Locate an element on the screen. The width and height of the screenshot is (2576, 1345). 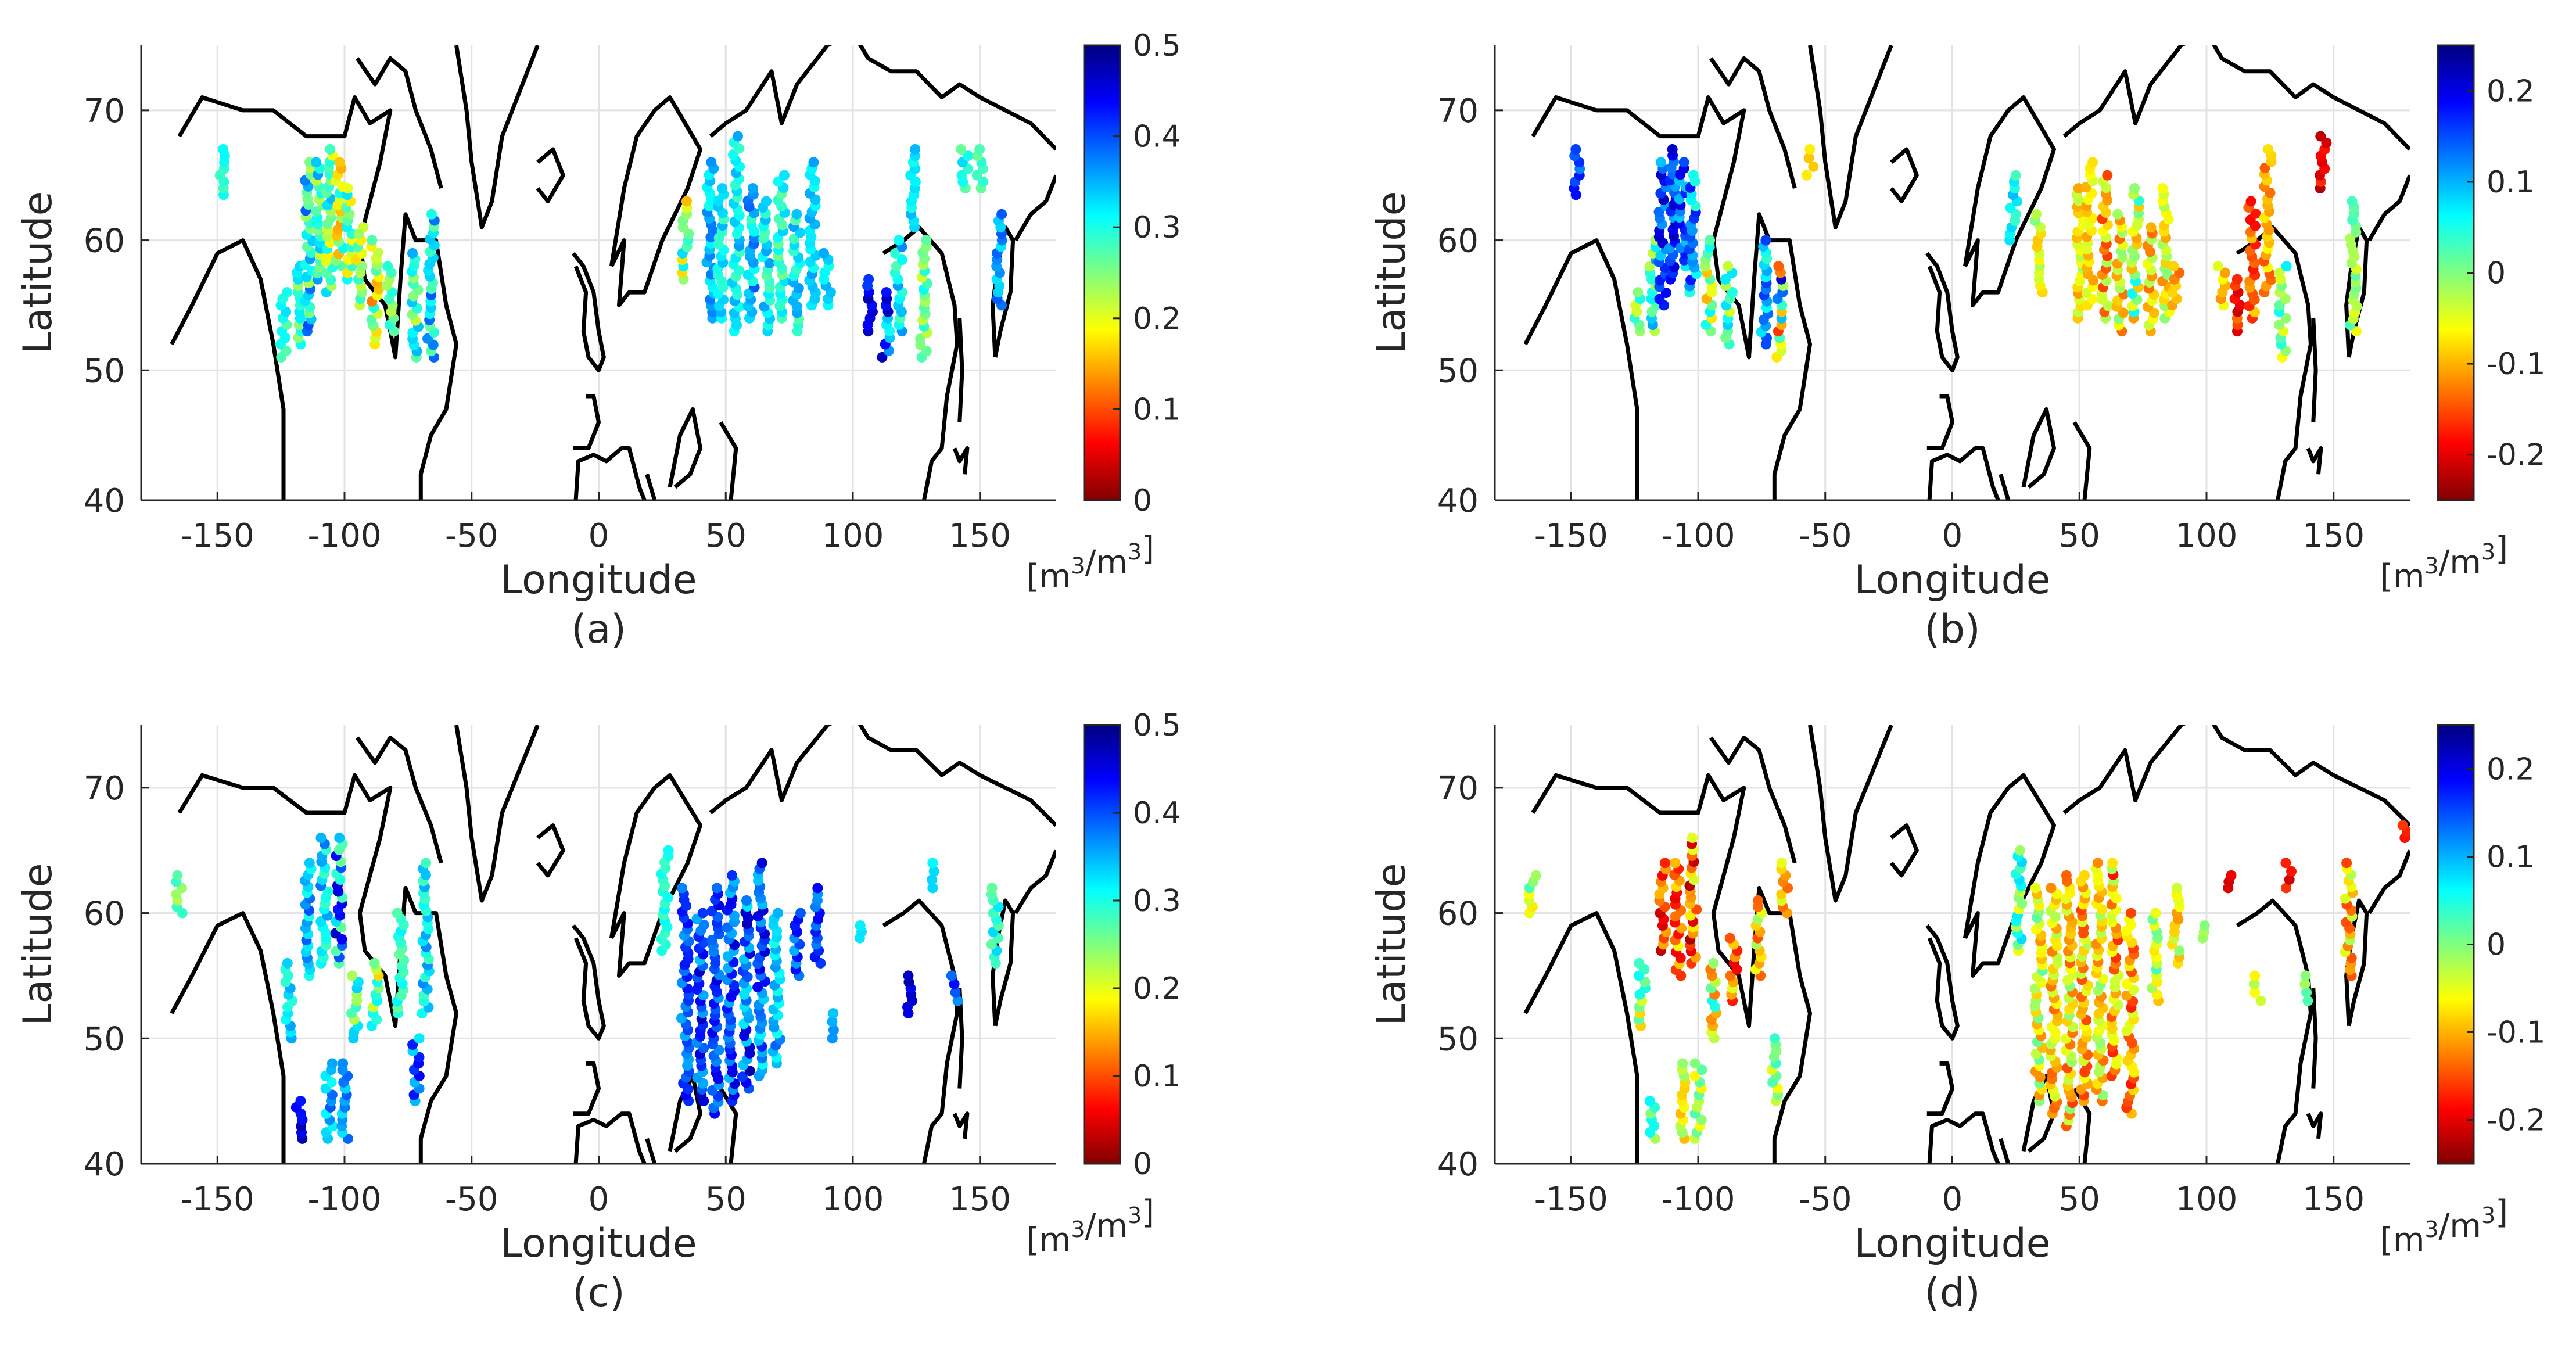
colorbar-tick-label: 0.5 is located at coordinates (1157, 725).